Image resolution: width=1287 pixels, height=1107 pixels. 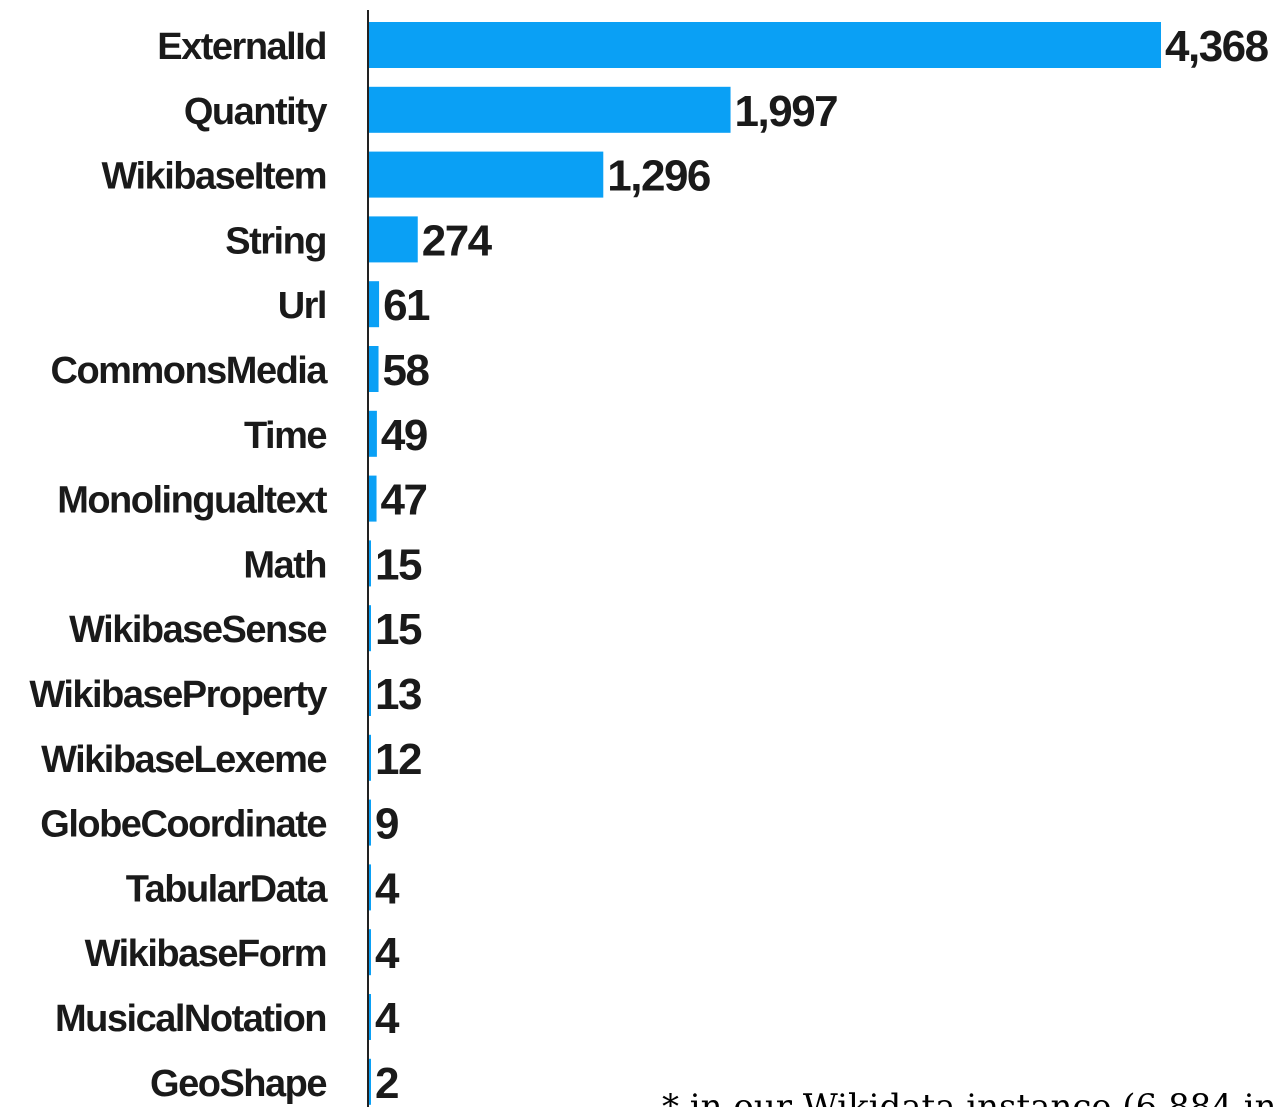 I want to click on value-label-url: 61, so click(x=406, y=305).